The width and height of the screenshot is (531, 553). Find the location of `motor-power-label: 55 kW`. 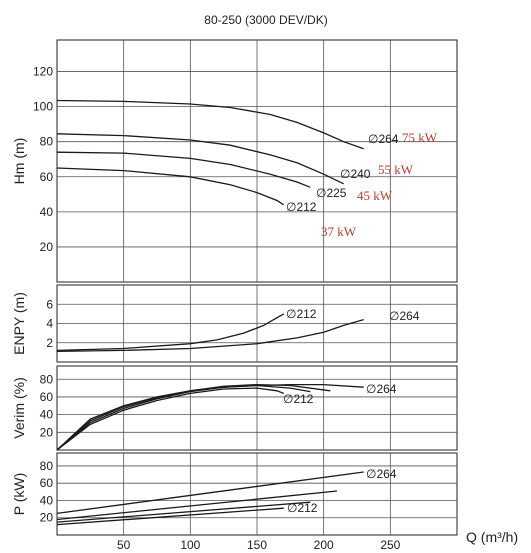

motor-power-label: 55 kW is located at coordinates (396, 169).